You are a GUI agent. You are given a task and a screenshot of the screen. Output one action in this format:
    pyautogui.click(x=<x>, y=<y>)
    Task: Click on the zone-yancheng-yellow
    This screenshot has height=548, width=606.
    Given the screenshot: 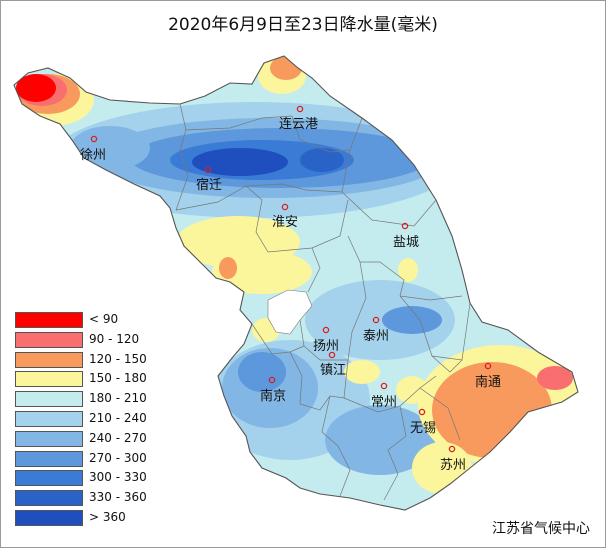 What is the action you would take?
    pyautogui.click(x=408, y=270)
    